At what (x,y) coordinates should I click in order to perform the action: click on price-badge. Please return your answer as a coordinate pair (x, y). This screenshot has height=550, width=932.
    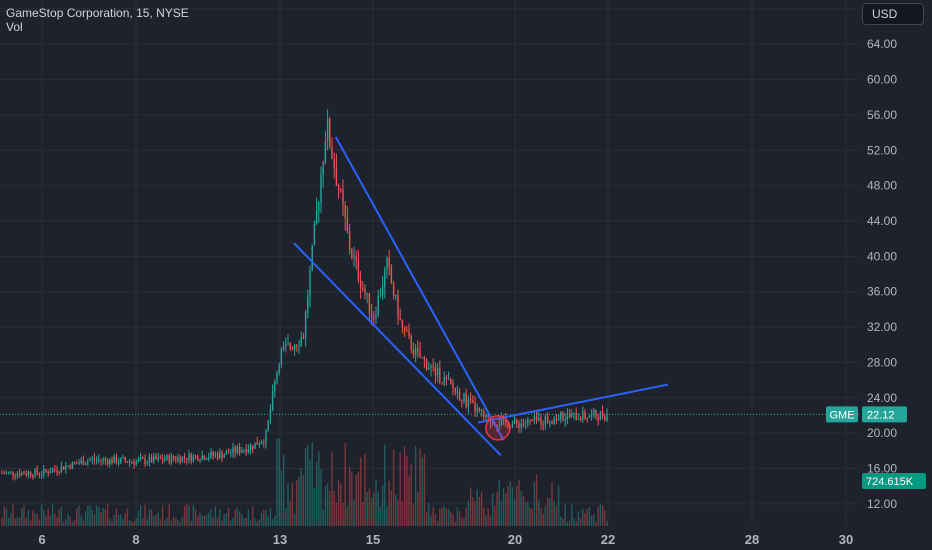
    Looking at the image, I should click on (884, 414).